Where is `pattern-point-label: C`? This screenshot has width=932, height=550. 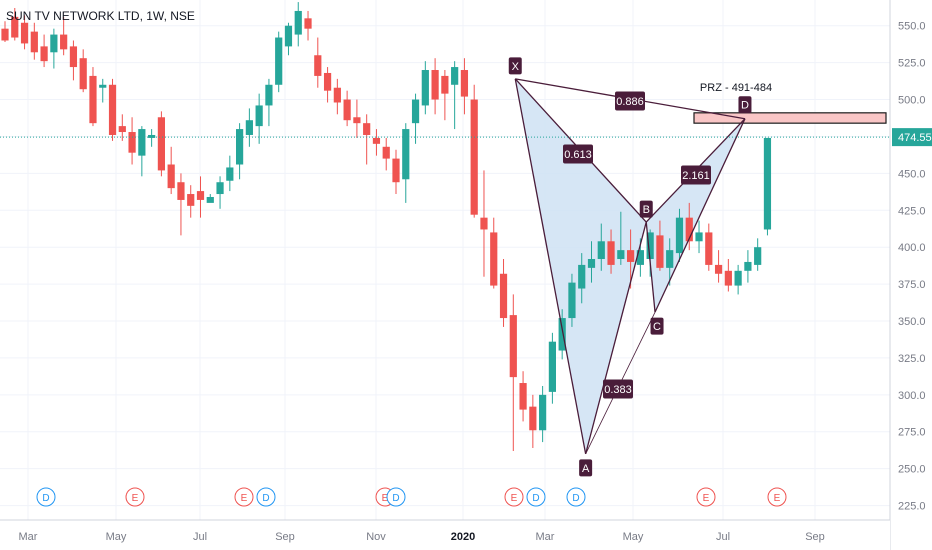
pattern-point-label: C is located at coordinates (657, 327).